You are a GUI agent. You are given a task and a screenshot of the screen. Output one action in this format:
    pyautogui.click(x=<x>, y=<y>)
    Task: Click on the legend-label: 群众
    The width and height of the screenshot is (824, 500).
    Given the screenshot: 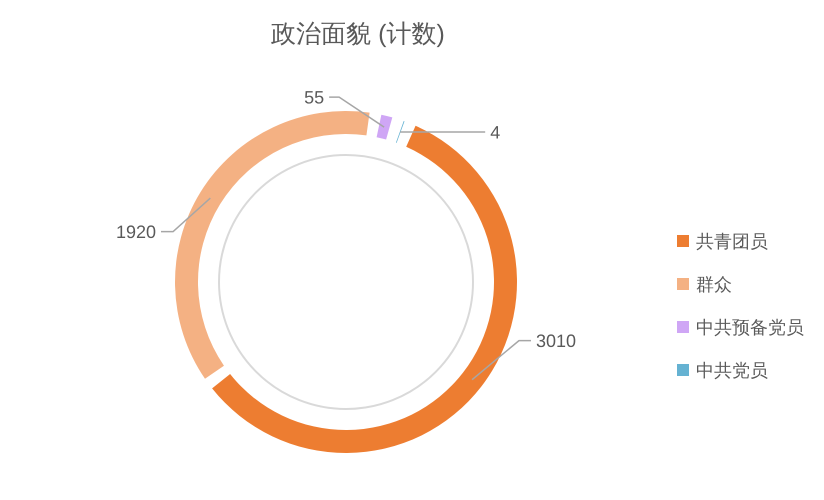 What is the action you would take?
    pyautogui.click(x=714, y=284)
    